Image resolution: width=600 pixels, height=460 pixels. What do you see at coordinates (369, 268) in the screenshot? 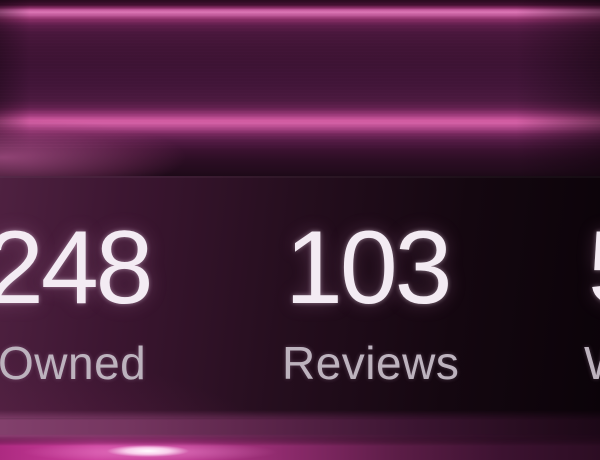
I see `stat-reviews-value: 103` at bounding box center [369, 268].